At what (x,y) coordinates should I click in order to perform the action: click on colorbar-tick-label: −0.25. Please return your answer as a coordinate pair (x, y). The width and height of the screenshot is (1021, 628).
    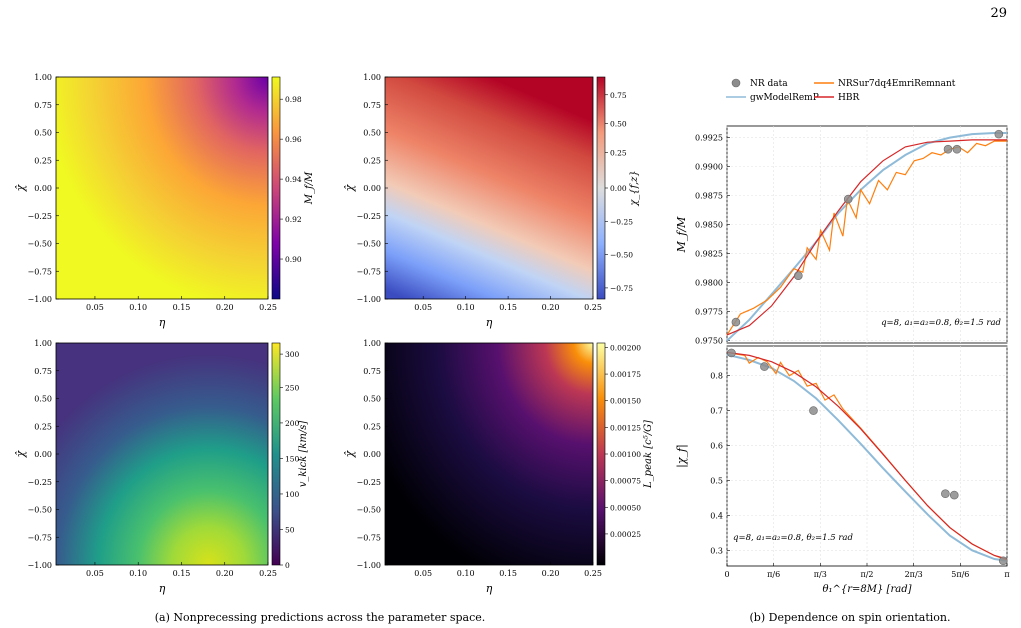
    Looking at the image, I should click on (621, 221).